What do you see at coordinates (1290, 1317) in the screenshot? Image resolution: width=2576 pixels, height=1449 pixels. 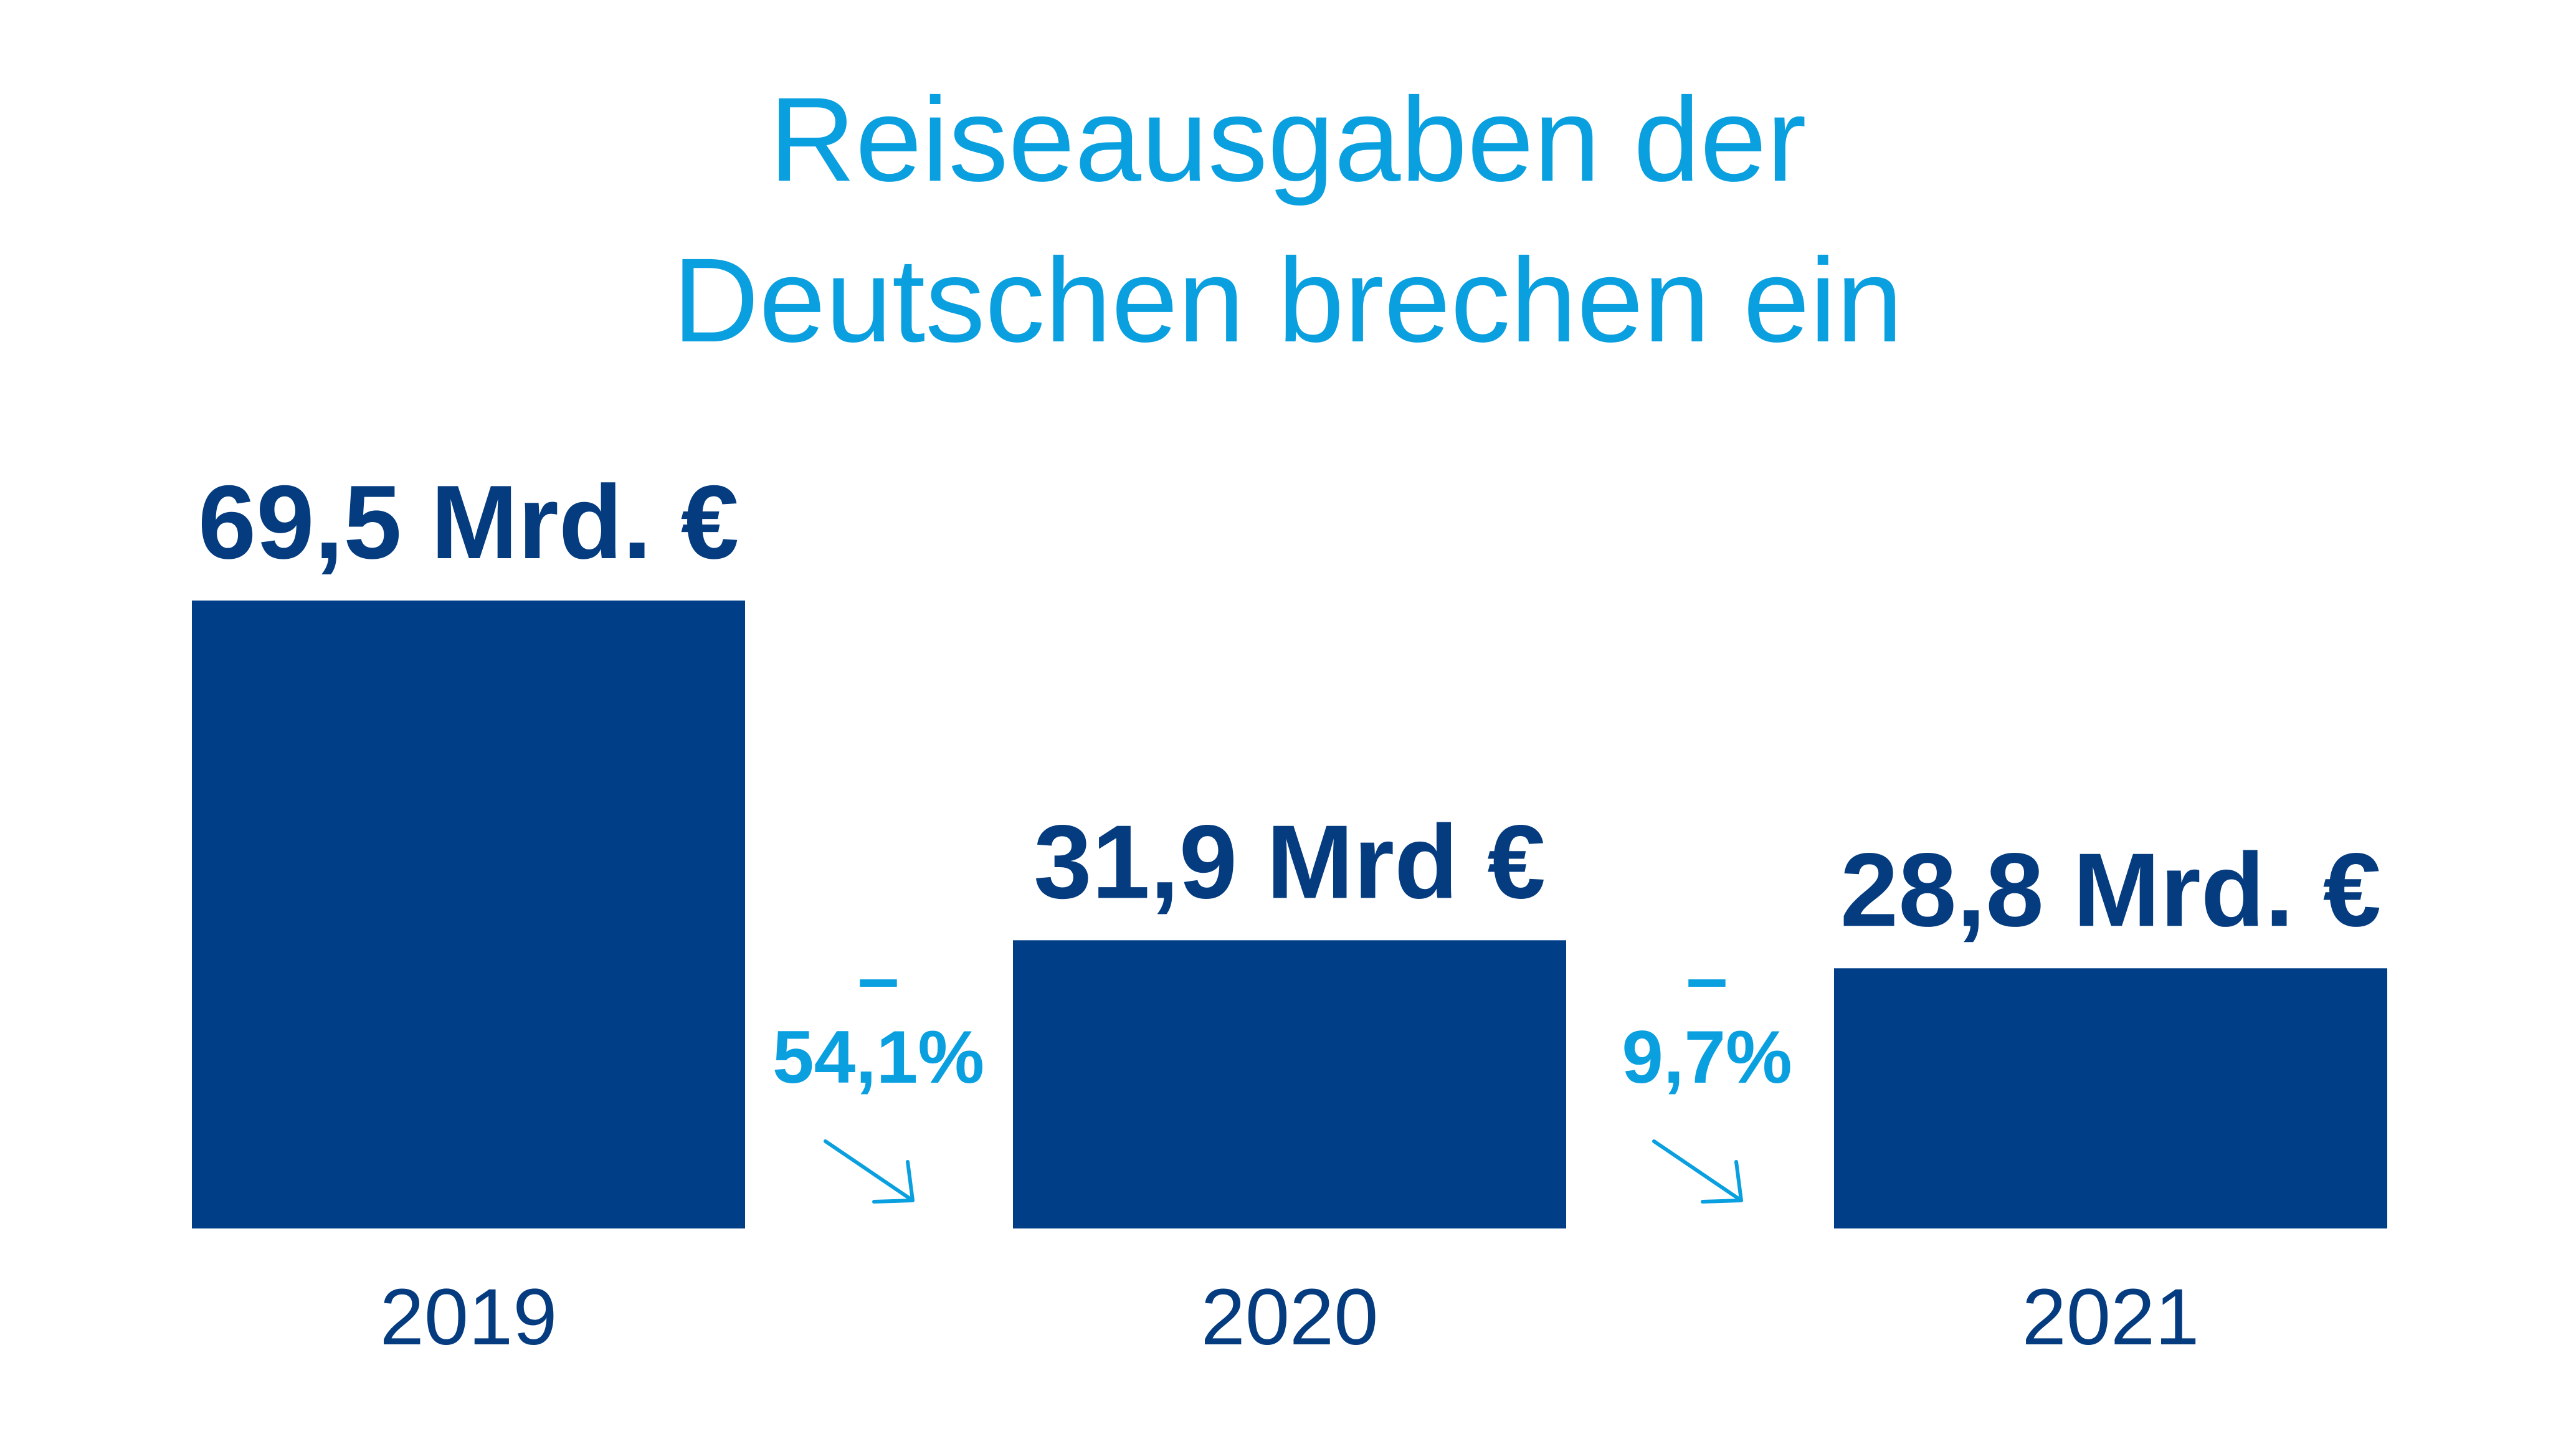 I see `x-tick-label-2020: 2020` at bounding box center [1290, 1317].